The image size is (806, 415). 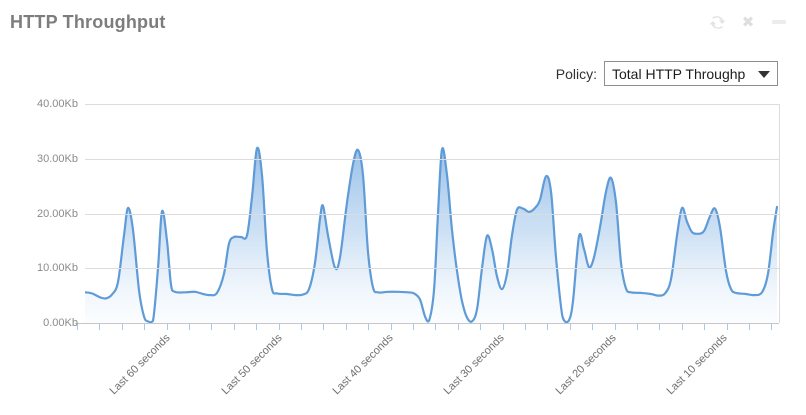 What do you see at coordinates (679, 73) in the screenshot?
I see `policy-selected-value: Total HTTP Throughp` at bounding box center [679, 73].